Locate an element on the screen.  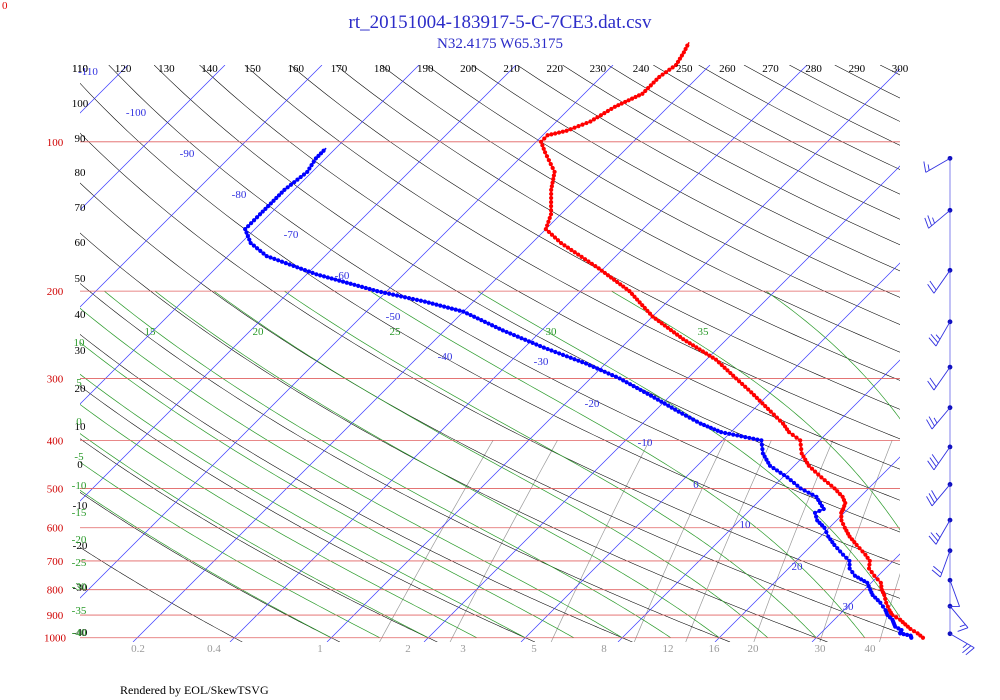
moist-adiabat-label: 25 is located at coordinates (396, 332).